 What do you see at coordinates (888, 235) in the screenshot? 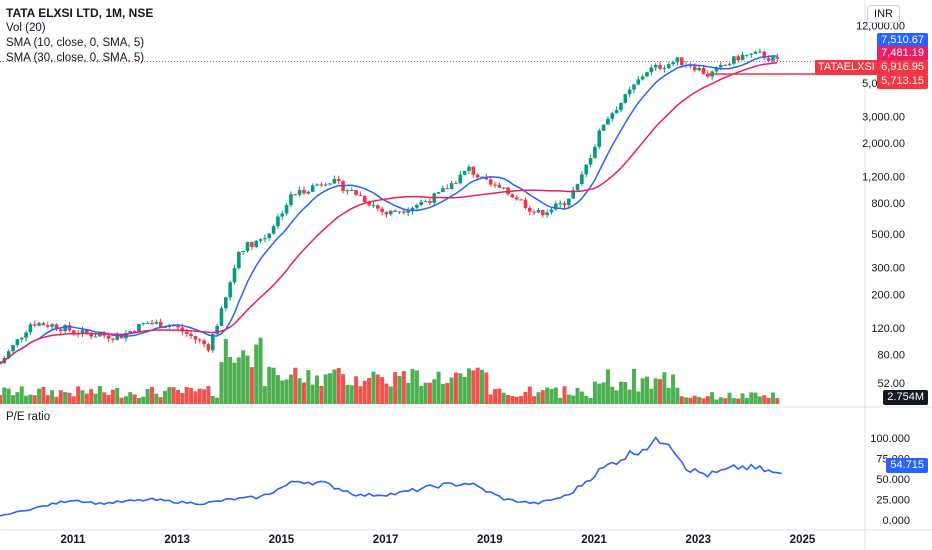
I see `price-axis-label: 500.00` at bounding box center [888, 235].